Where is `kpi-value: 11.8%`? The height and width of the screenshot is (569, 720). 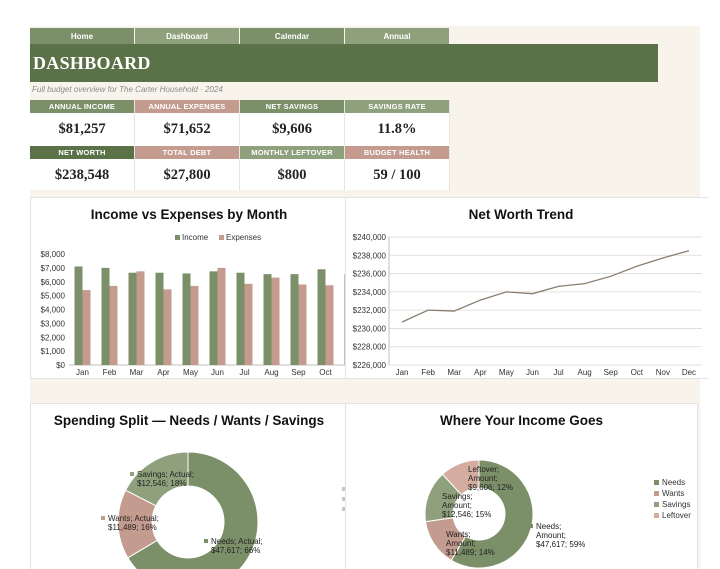 kpi-value: 11.8% is located at coordinates (397, 128).